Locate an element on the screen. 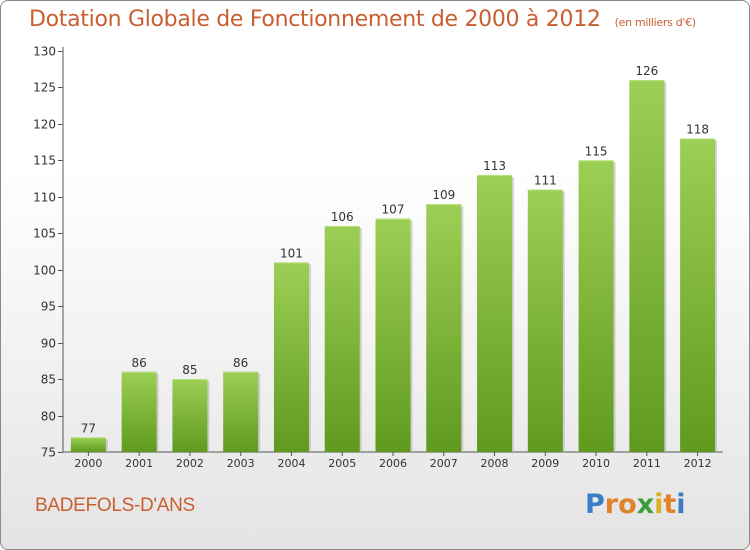 The height and width of the screenshot is (550, 750). y-tick-label: 90 is located at coordinates (48, 344).